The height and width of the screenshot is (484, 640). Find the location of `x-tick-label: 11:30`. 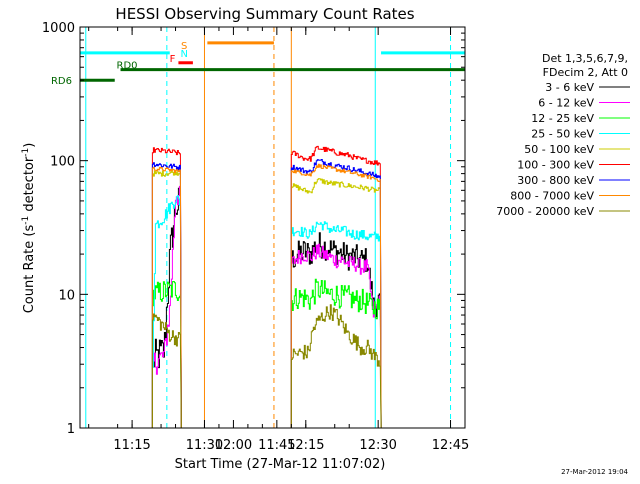

x-tick-label: 11:30 is located at coordinates (204, 445).